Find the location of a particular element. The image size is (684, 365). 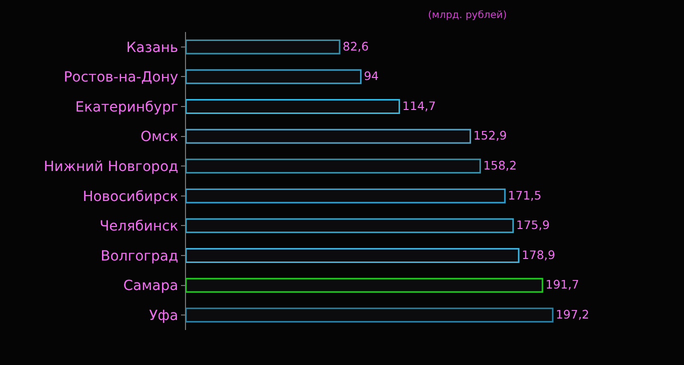

data-label: 171,5 is located at coordinates (525, 195).